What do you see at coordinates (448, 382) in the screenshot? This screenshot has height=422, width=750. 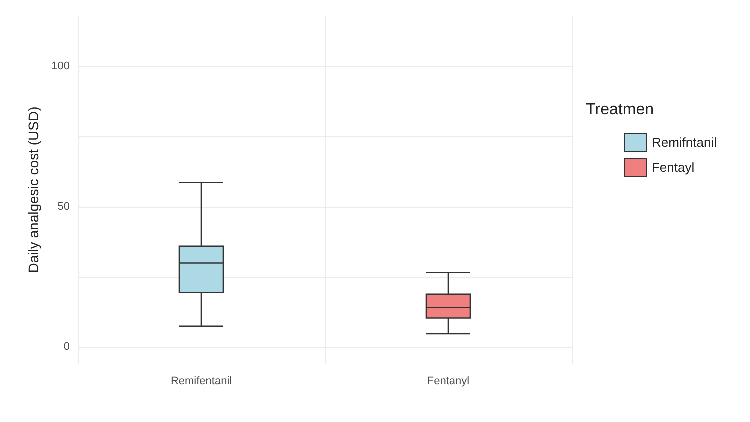 I see `x-tick-label: Fentanyl` at bounding box center [448, 382].